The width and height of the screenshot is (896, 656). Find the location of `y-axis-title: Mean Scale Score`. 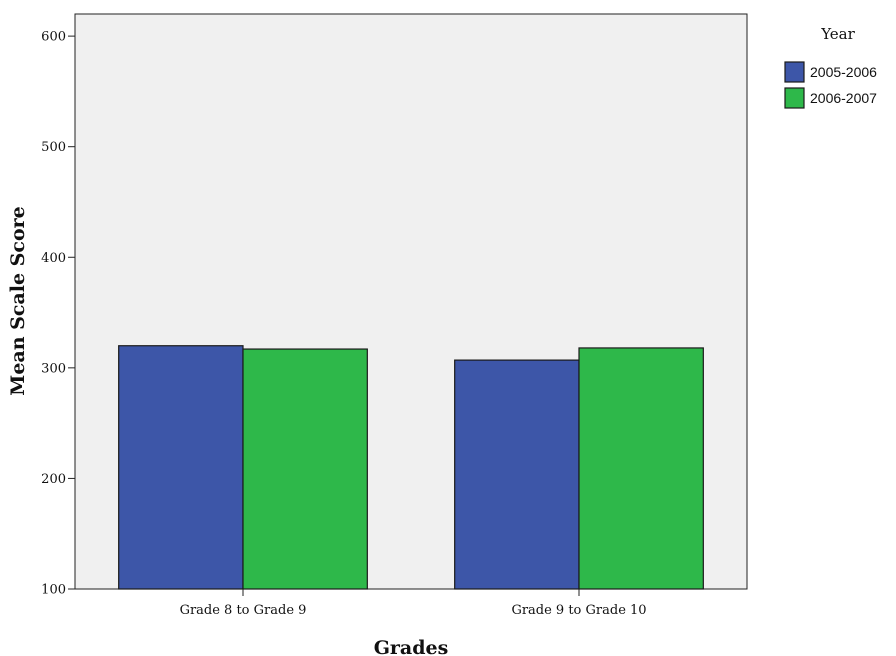

y-axis-title: Mean Scale Score is located at coordinates (18, 300).